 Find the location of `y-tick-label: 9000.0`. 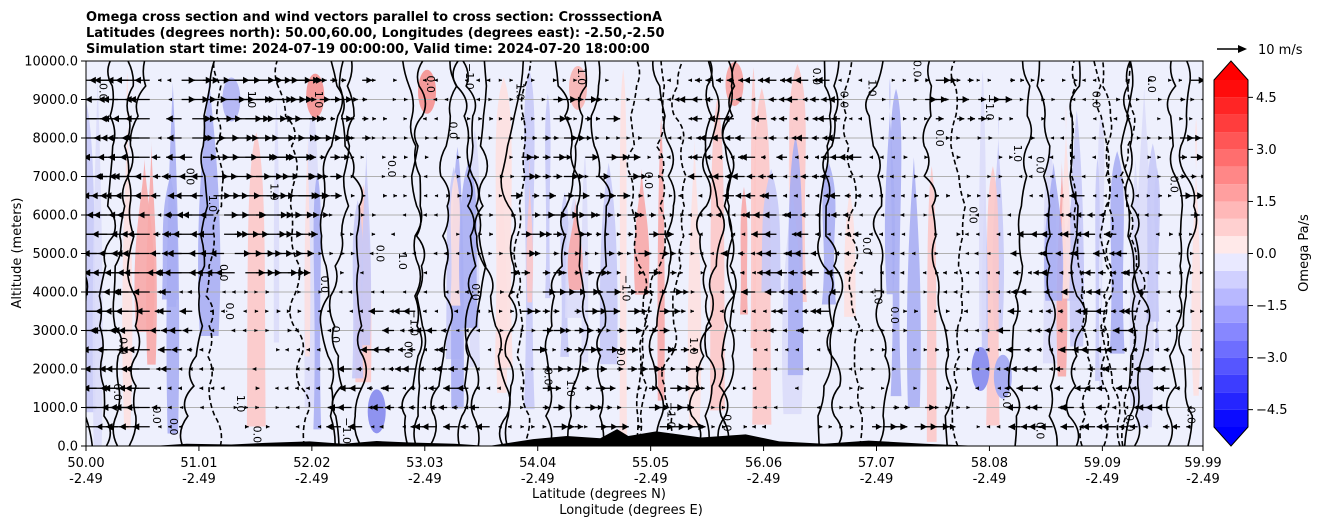

y-tick-label: 9000.0 is located at coordinates (56, 100).